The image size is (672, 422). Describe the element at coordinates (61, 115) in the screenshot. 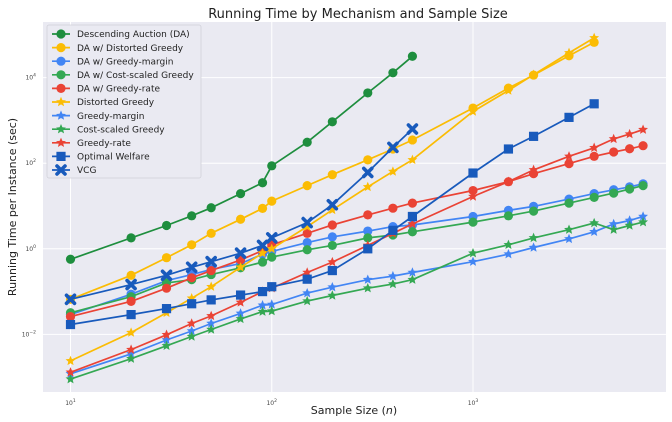

I see `legend-star-marker` at that location.